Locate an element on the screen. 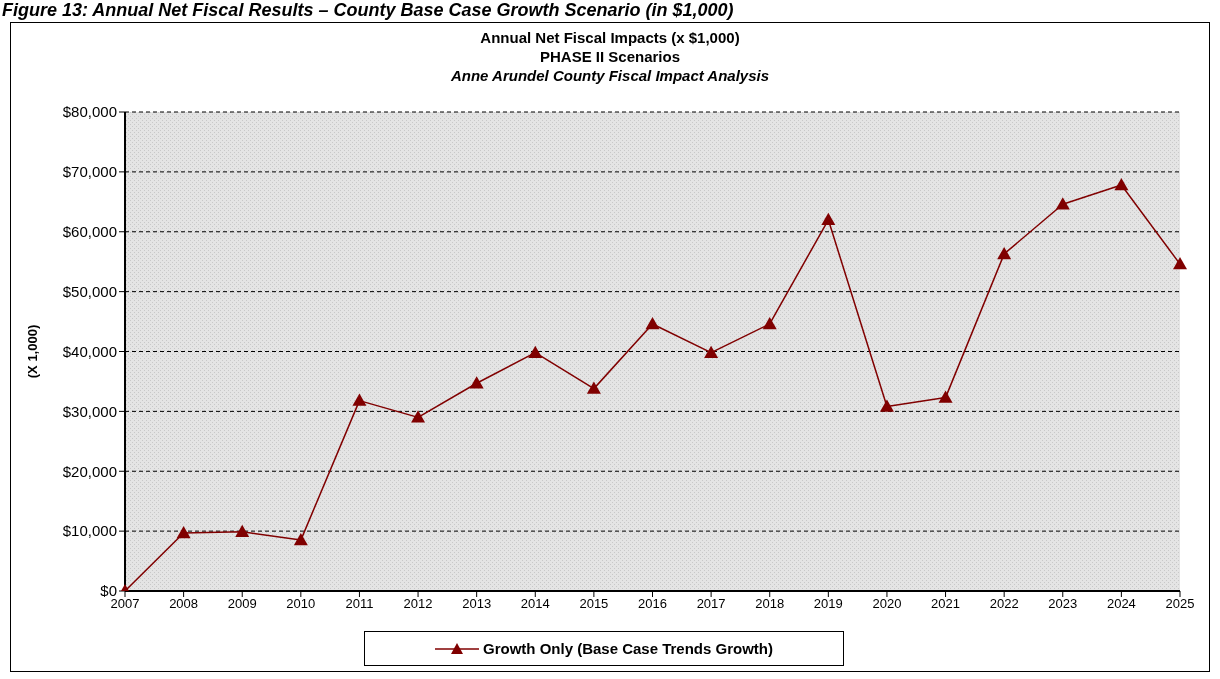  x-tick-label: 2011 is located at coordinates (359, 604).